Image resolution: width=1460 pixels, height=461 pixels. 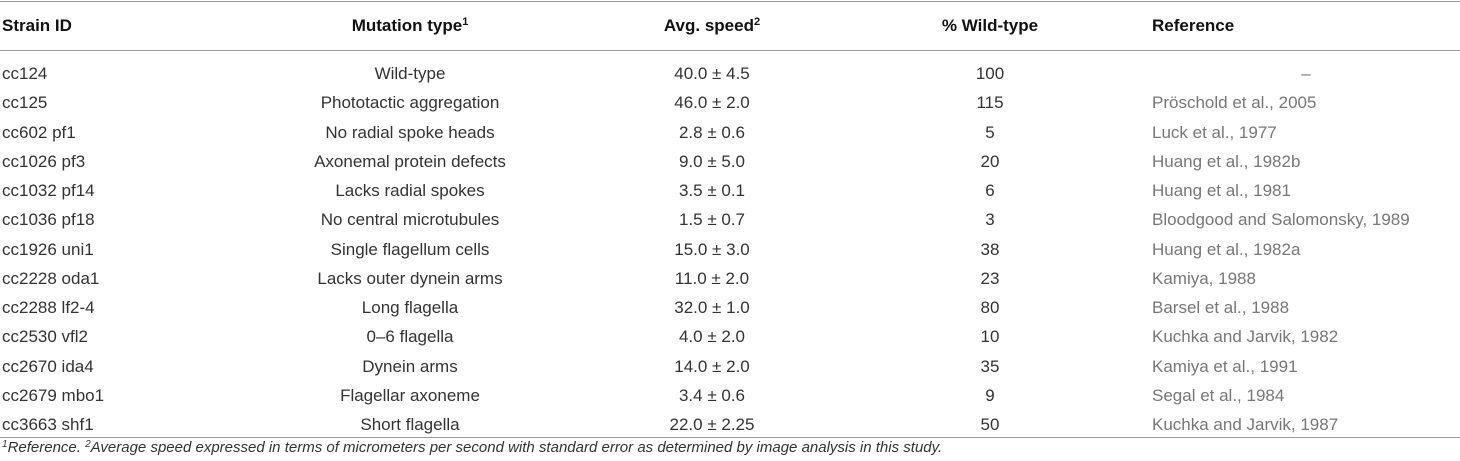 I want to click on header-text: Mutation type, so click(x=407, y=25).